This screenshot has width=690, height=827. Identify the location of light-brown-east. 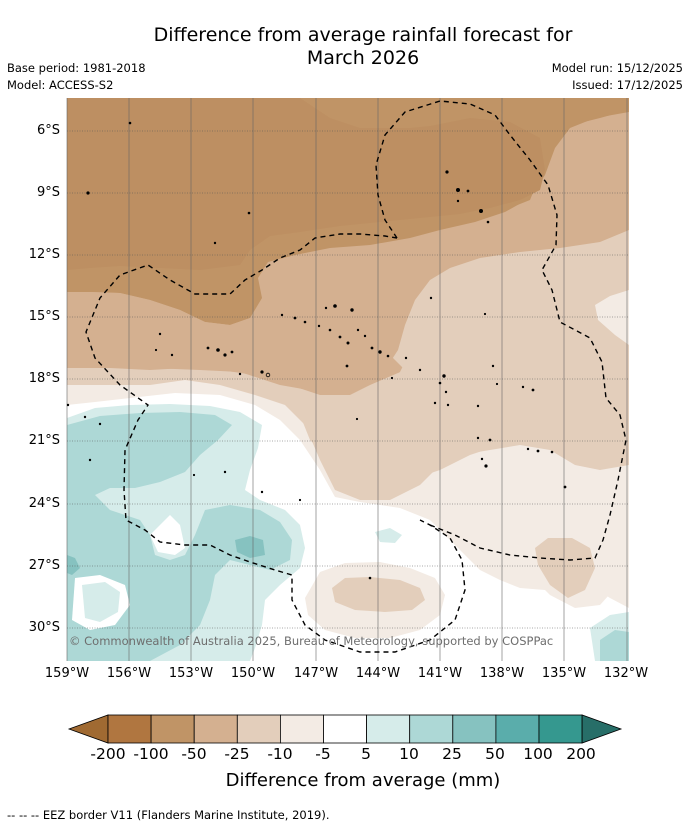
(464, 371).